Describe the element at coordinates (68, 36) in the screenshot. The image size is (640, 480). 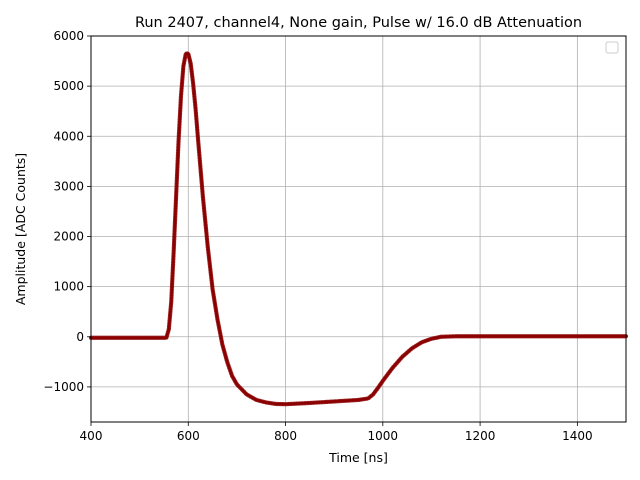
I see `y-tick-label: 6000` at that location.